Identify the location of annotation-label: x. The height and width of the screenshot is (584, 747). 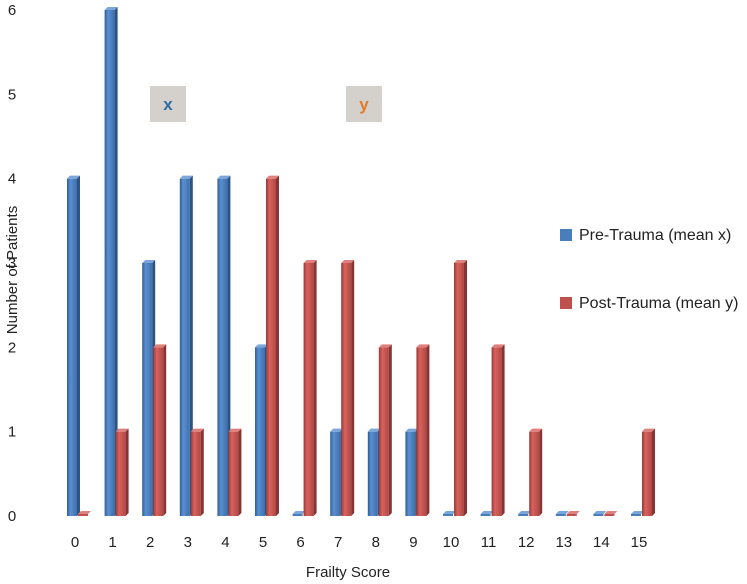
(168, 104).